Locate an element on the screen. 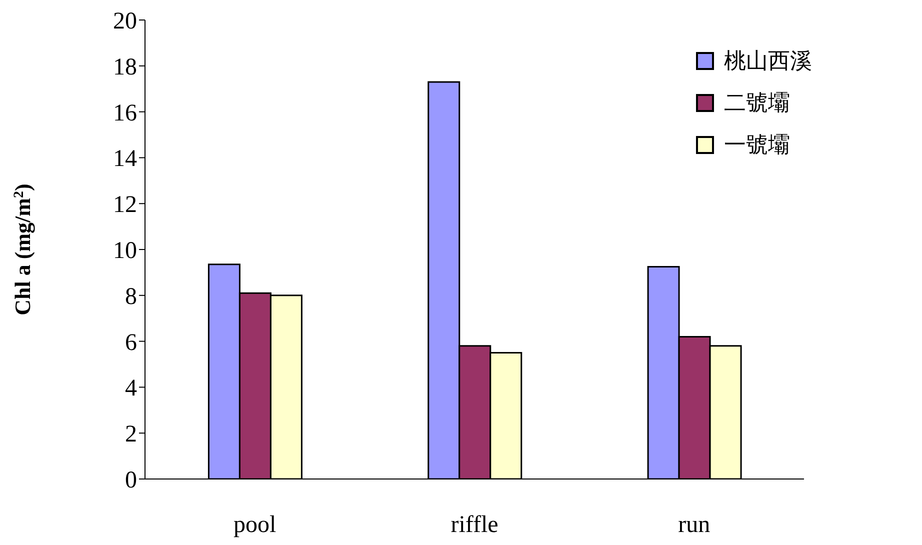 This screenshot has width=922, height=545. legend-label: 一號壩 is located at coordinates (757, 146).